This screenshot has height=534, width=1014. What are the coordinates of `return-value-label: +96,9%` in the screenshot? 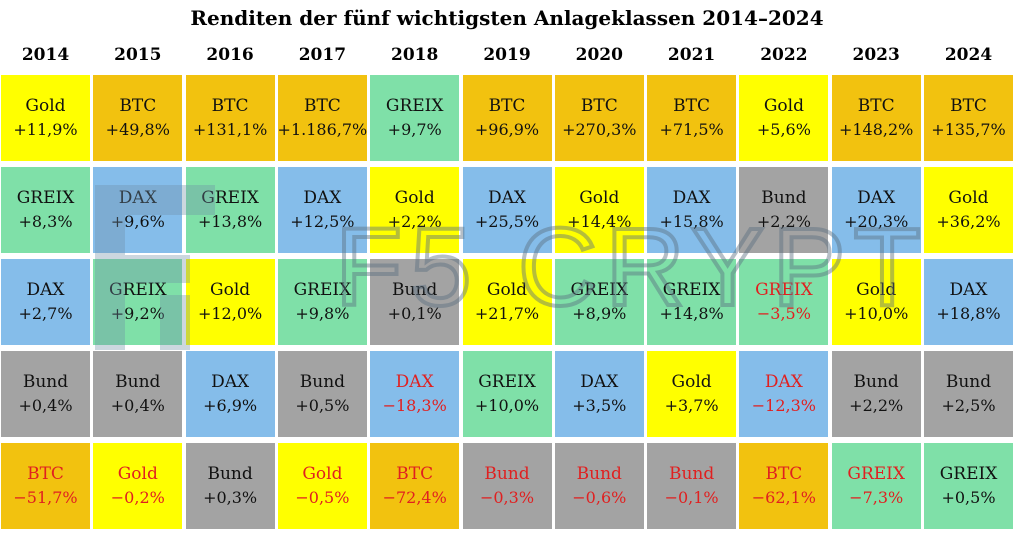 It's located at (507, 129).